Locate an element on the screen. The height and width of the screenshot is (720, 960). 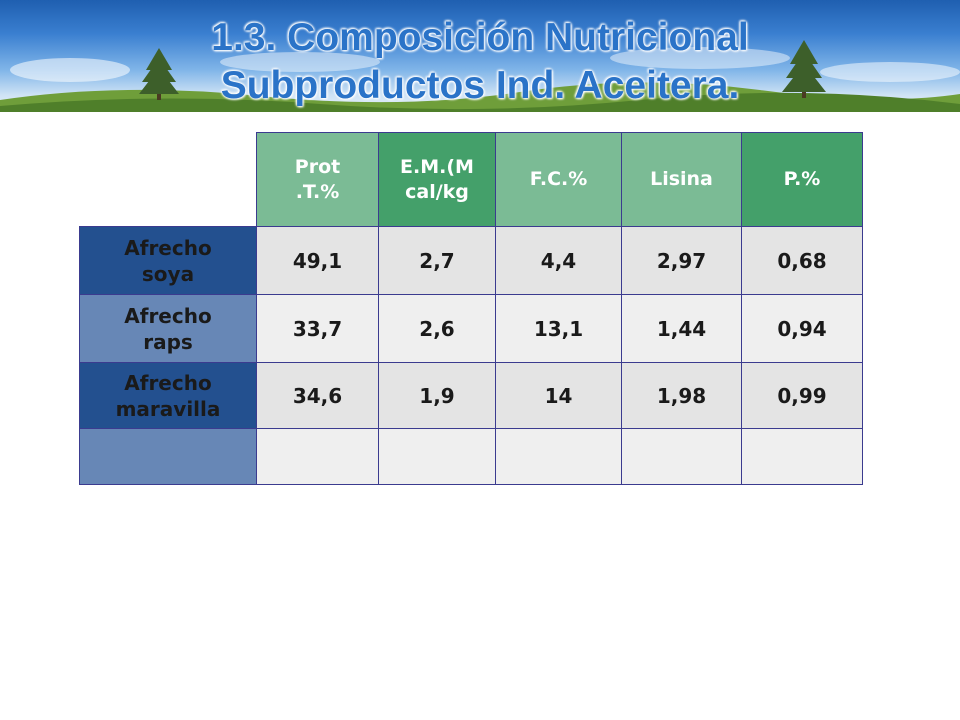
row-label-empty is located at coordinates (168, 456).